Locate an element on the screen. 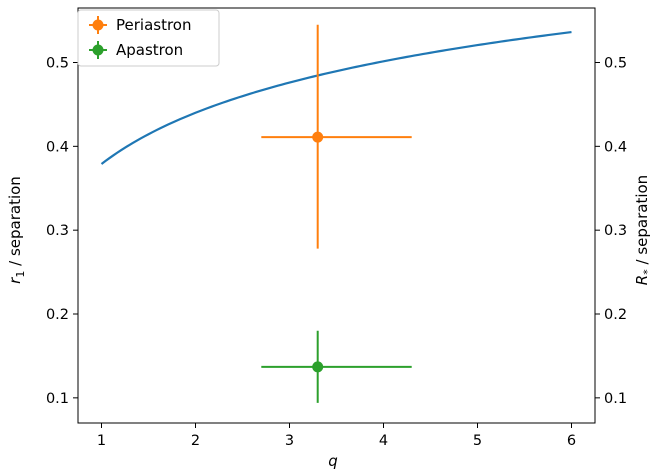 Image resolution: width=654 pixels, height=473 pixels. errorbar-point-apastron is located at coordinates (336, 366).